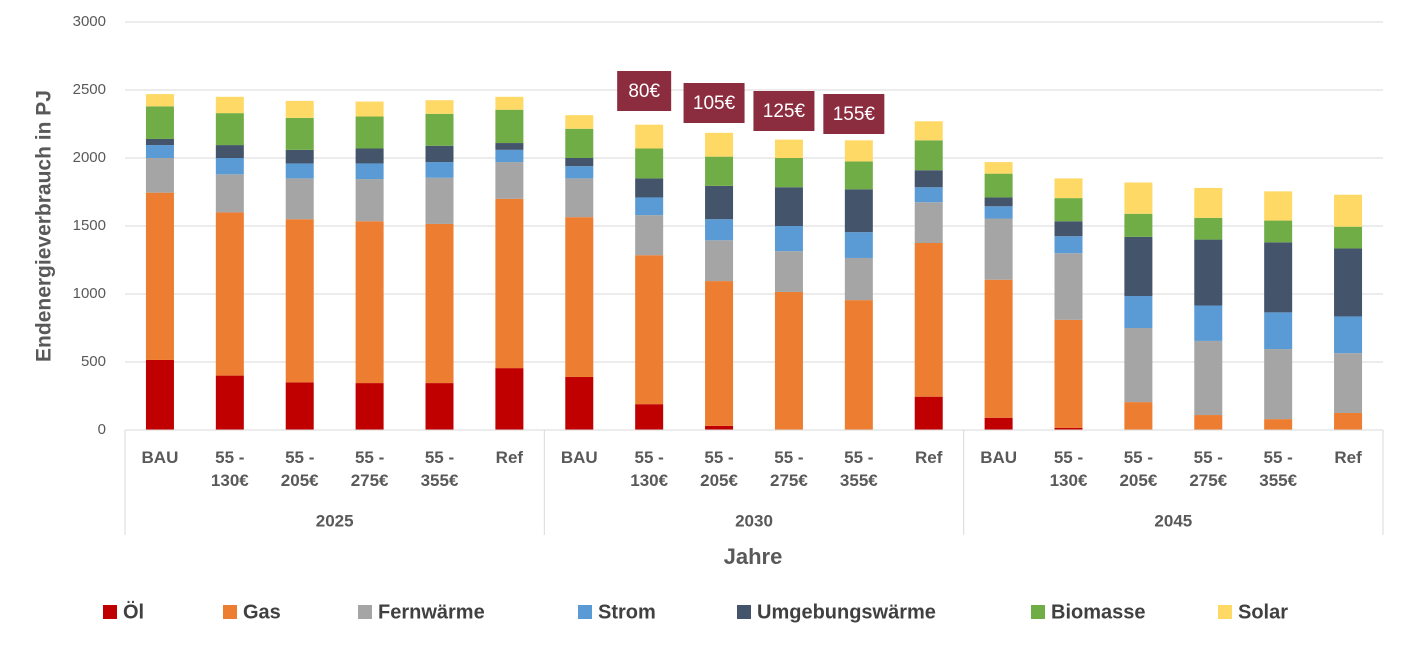 The image size is (1406, 656). What do you see at coordinates (89, 293) in the screenshot?
I see `y-tick-label: 1000` at bounding box center [89, 293].